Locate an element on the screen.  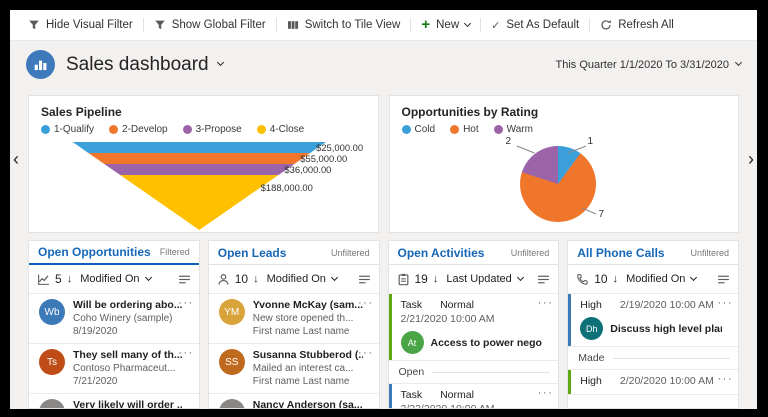
carousel-left-arrow: ‹ is located at coordinates (16, 159).